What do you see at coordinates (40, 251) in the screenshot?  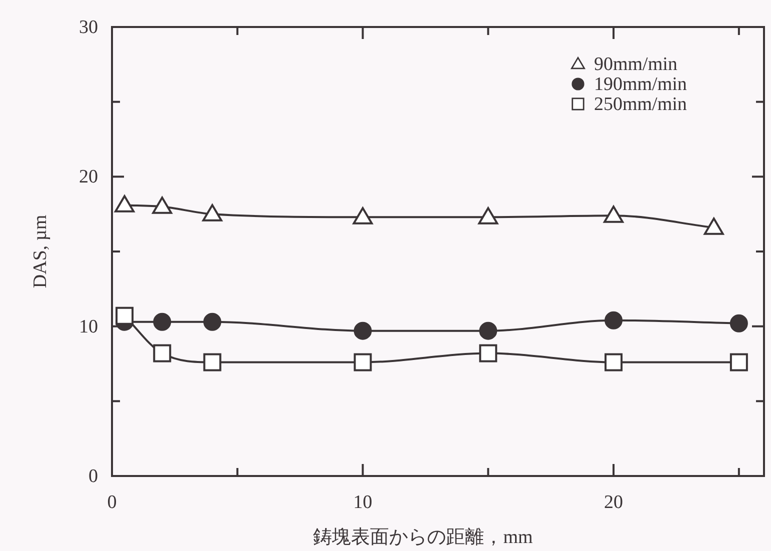 I see `y-axis-title: DAS, µm` at bounding box center [40, 251].